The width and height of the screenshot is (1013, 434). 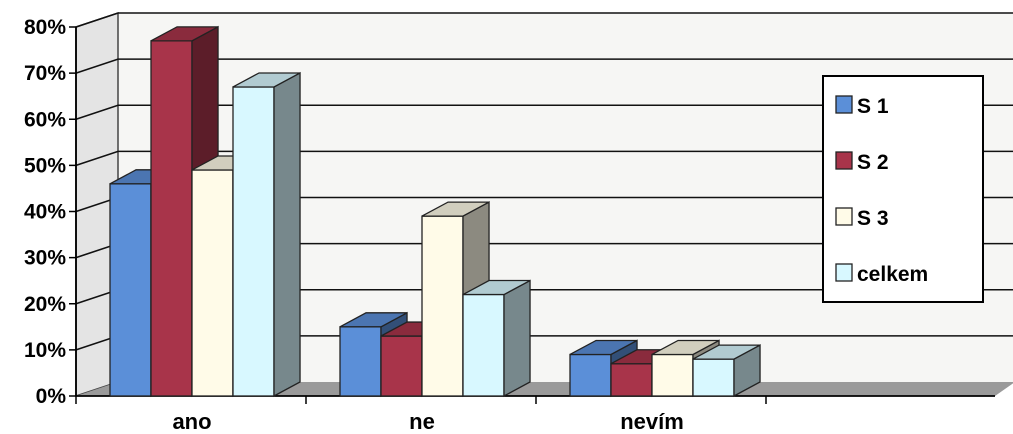 What do you see at coordinates (903, 189) in the screenshot?
I see `legend: S 1 S 2 S 3 celkem` at bounding box center [903, 189].